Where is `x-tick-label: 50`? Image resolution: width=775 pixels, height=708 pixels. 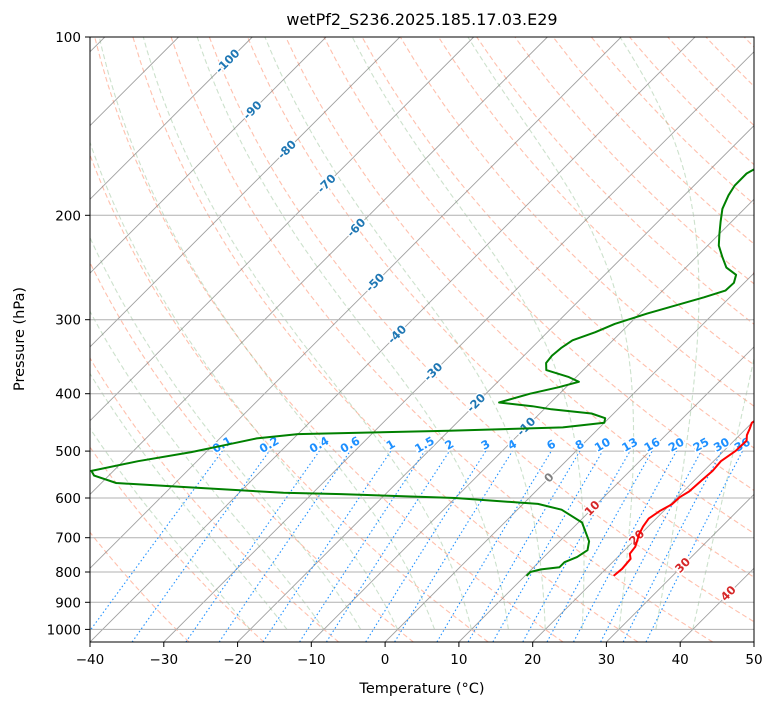 x-tick-label: 50 is located at coordinates (753, 660).